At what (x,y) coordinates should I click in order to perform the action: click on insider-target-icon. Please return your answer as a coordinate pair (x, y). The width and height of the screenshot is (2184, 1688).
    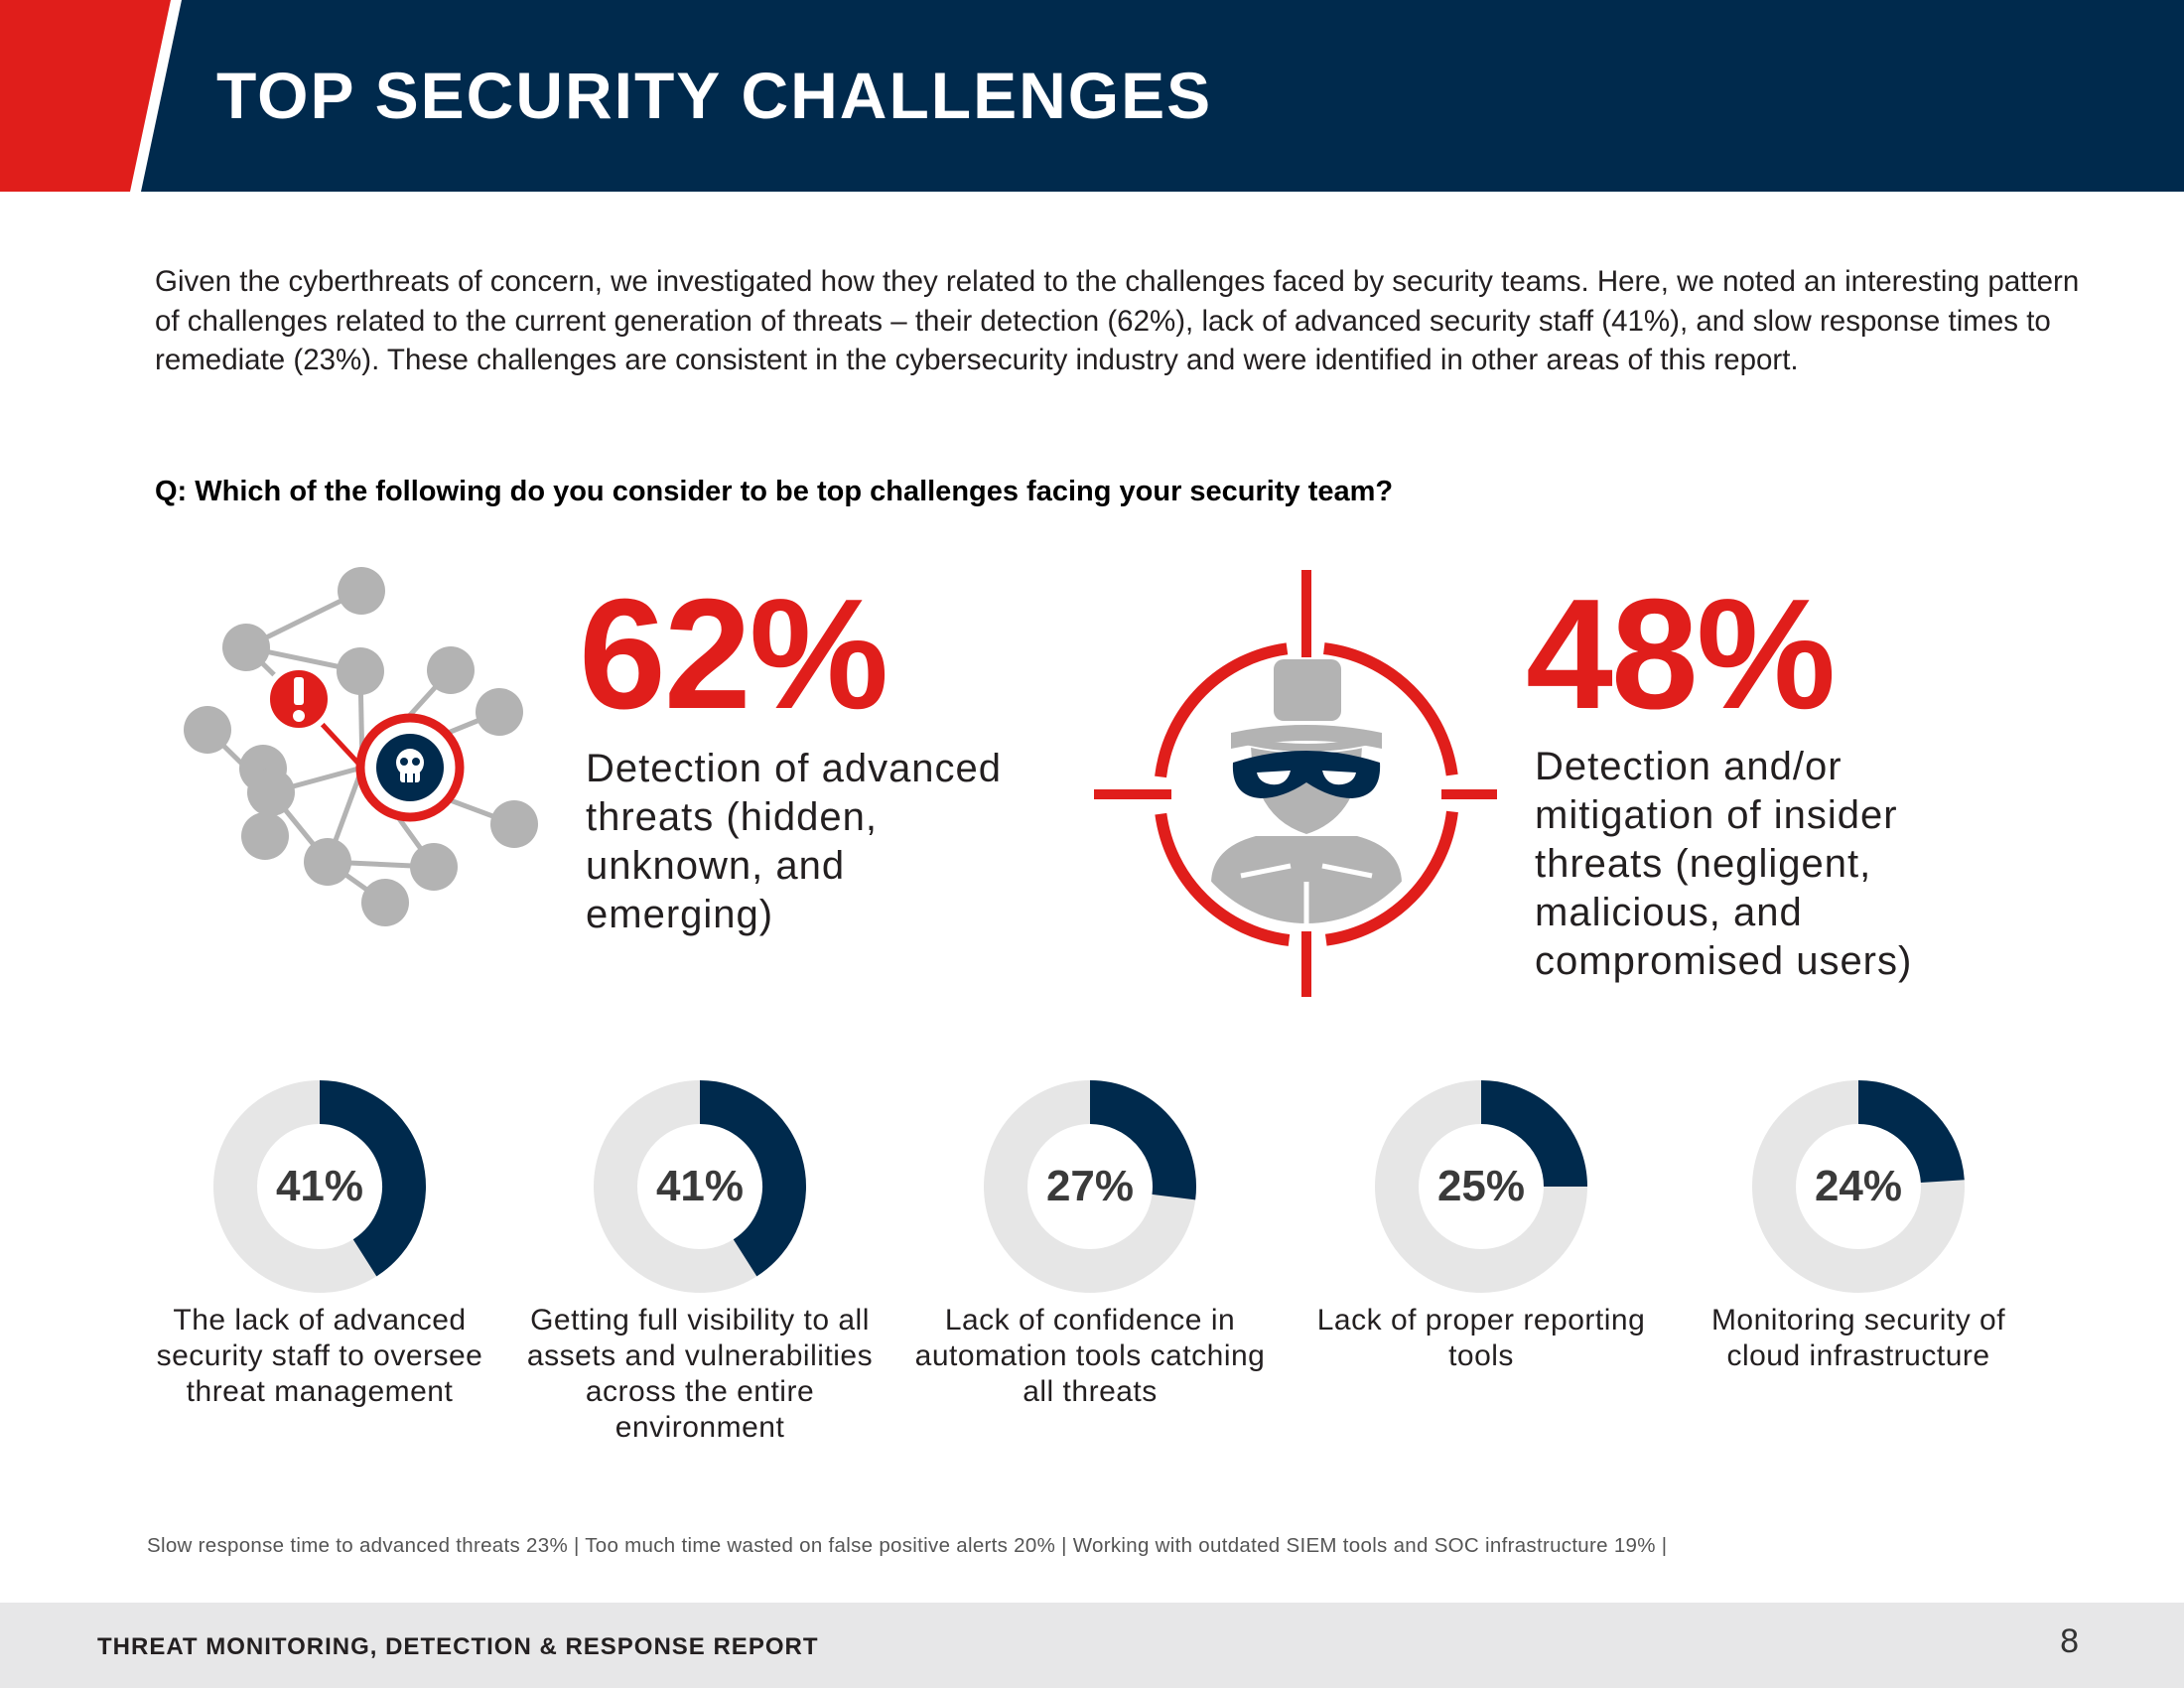
    Looking at the image, I should click on (1295, 783).